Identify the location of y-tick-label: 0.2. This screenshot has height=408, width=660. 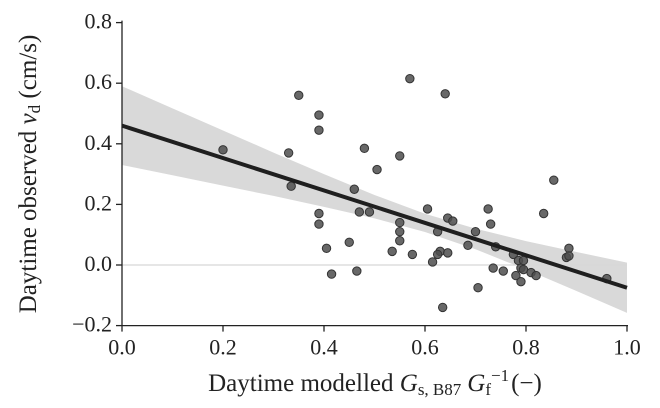
(99, 202).